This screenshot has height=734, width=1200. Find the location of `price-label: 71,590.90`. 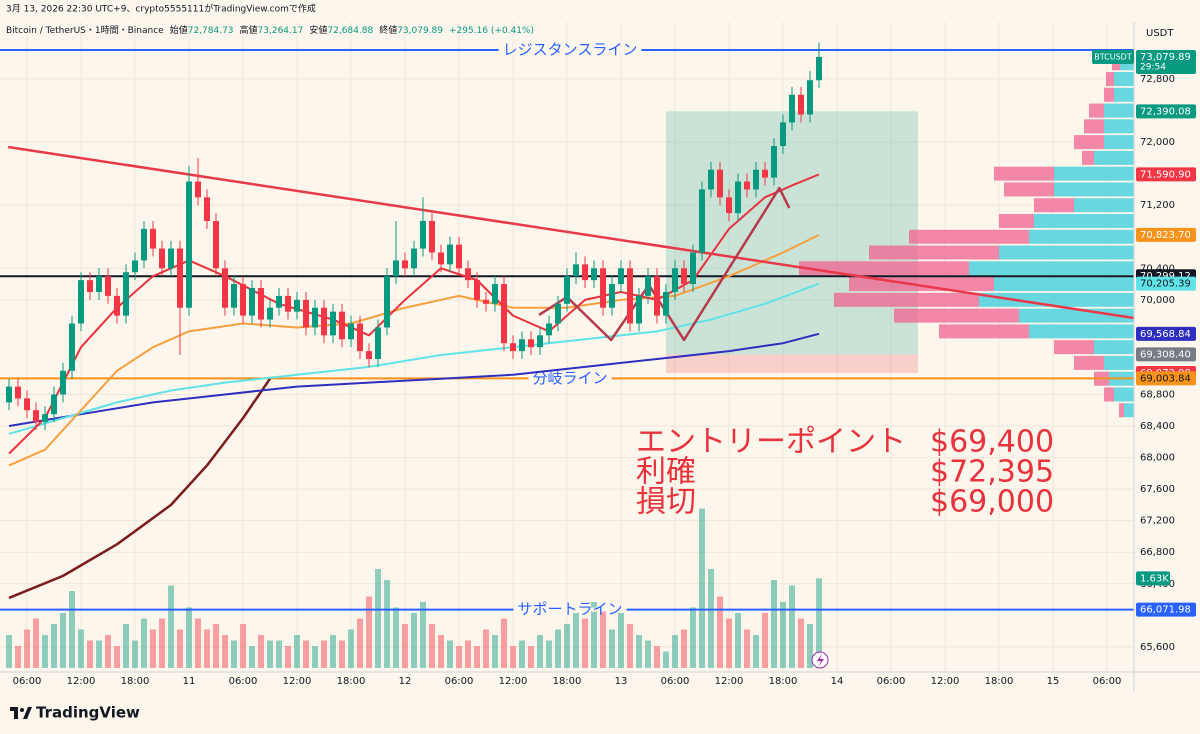

price-label: 71,590.90 is located at coordinates (1165, 174).